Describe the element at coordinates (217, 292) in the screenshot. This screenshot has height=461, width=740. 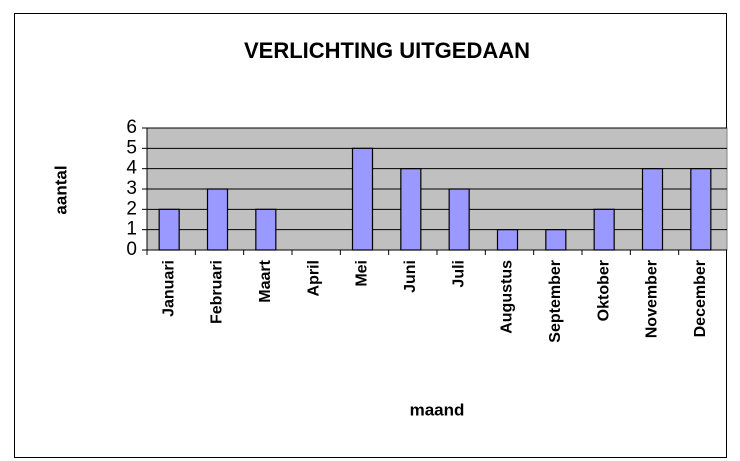
I see `x-tick-label: Februari` at that location.